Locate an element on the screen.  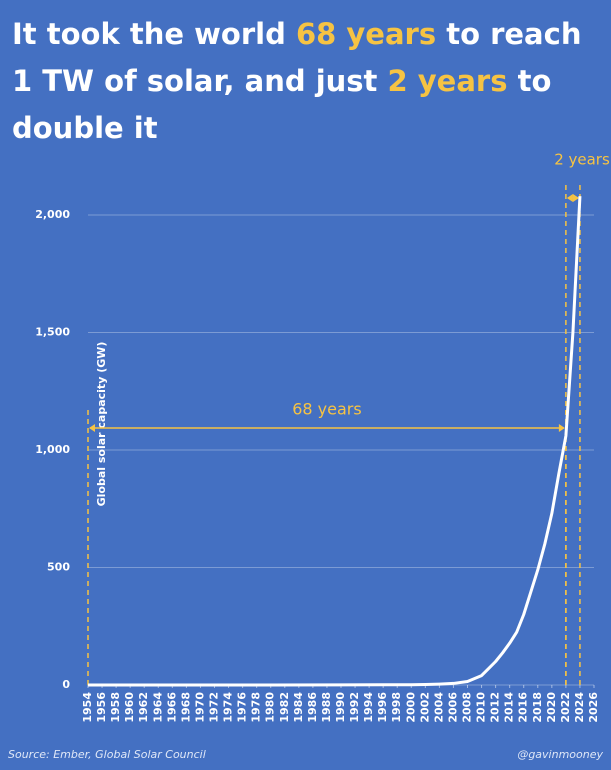
y-axis-label: Global solar capacity (GW) is located at coordinates (101, 424).